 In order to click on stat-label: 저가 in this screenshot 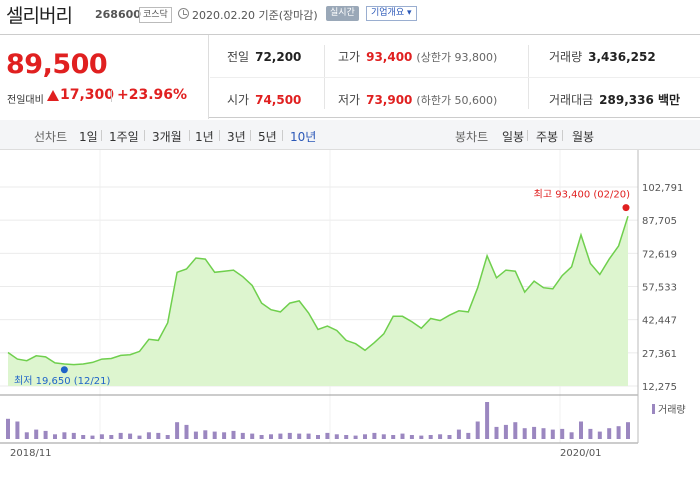, I will do `click(349, 100)`.